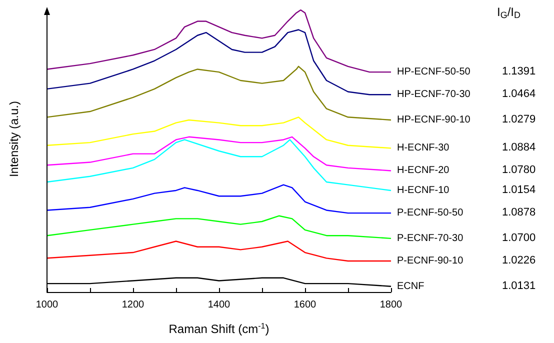  Describe the element at coordinates (519, 72) in the screenshot. I see `text: 1.1391` at that location.